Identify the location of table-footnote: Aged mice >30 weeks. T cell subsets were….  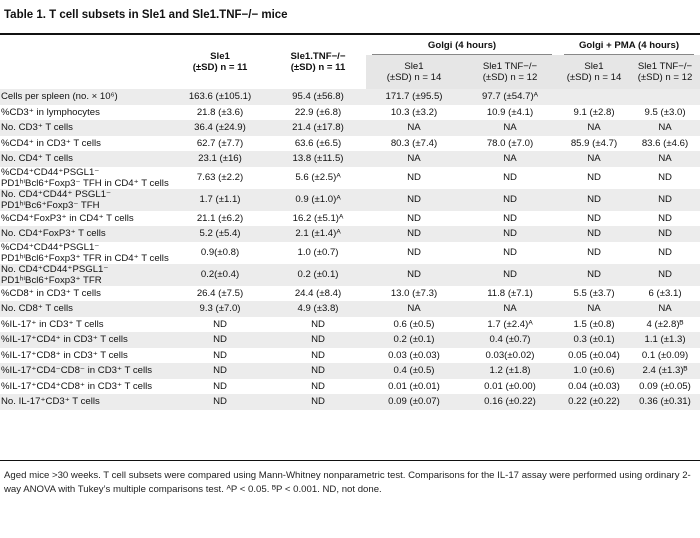
(347, 482).